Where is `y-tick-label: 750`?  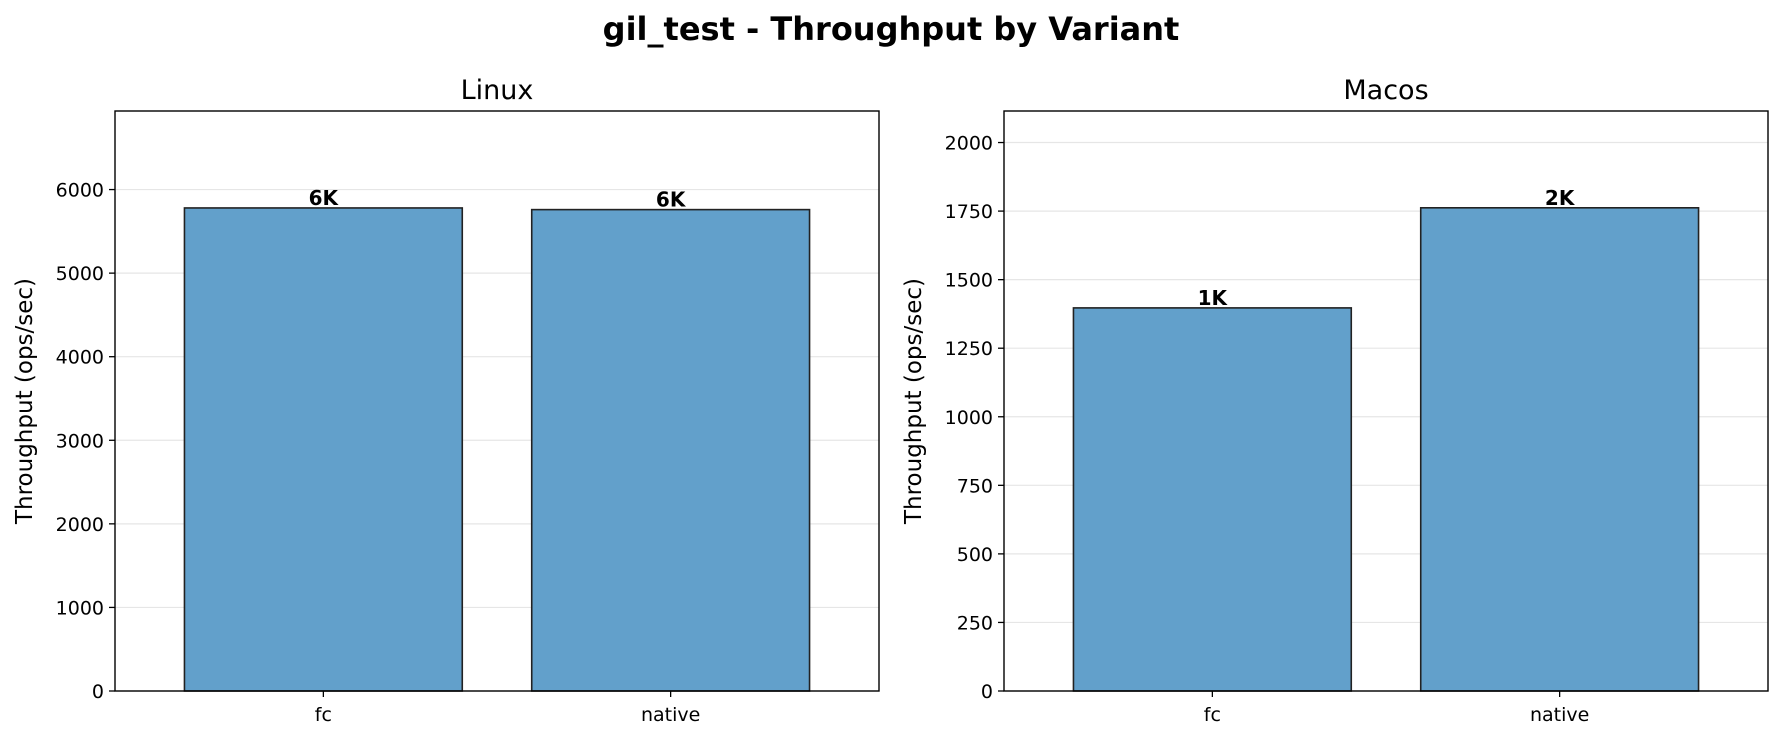
y-tick-label: 750 is located at coordinates (975, 486).